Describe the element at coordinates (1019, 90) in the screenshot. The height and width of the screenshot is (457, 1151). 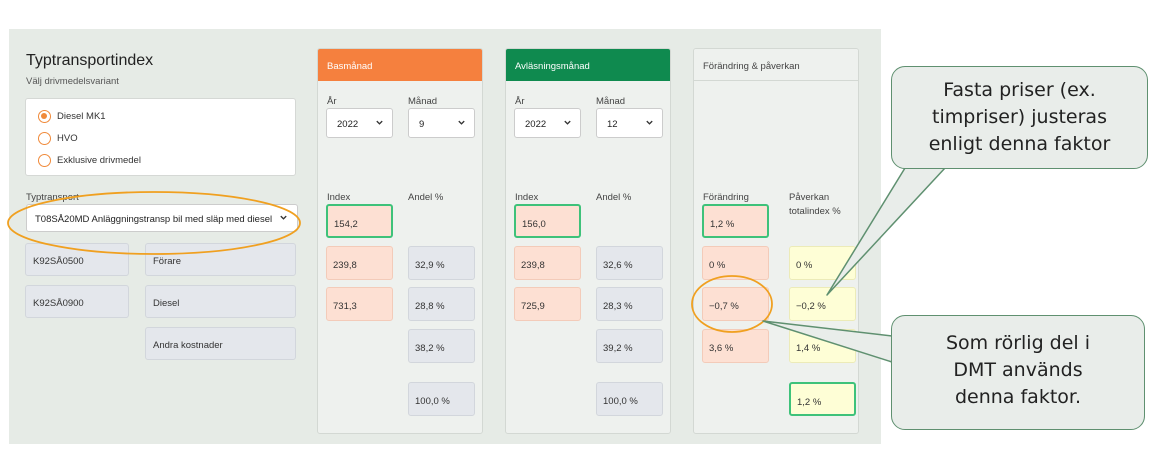
I see `callout-line: Fasta priser (ex.` at that location.